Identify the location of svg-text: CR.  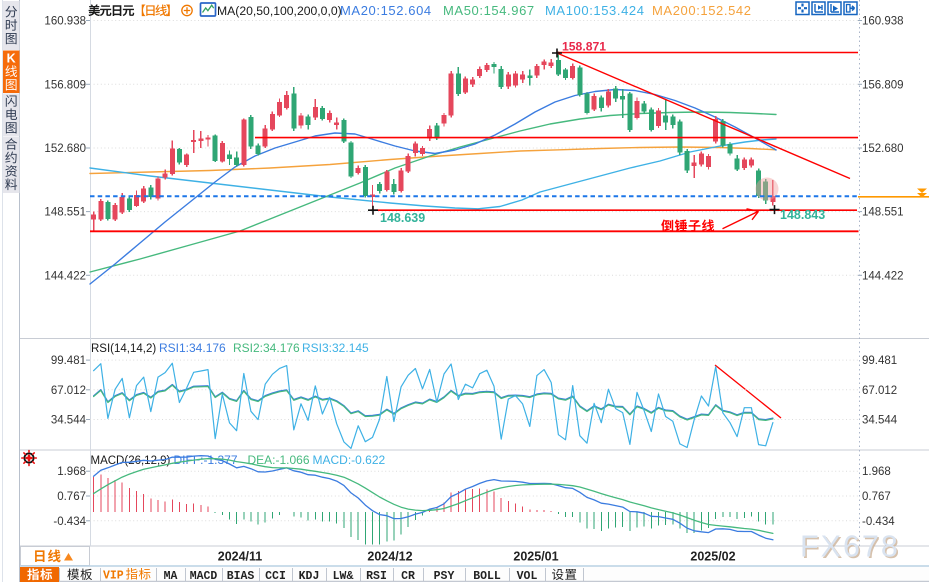
(408, 576).